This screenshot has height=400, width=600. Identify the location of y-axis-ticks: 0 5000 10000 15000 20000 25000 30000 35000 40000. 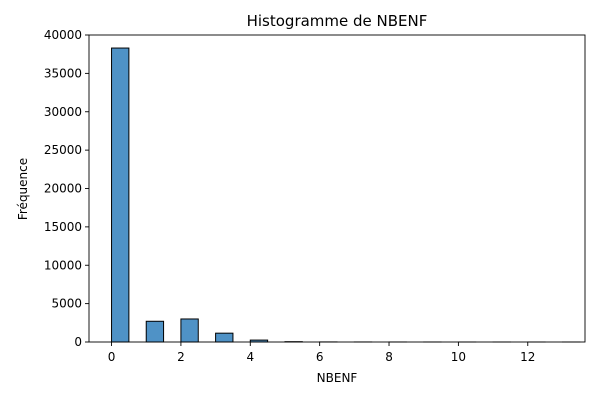
(66, 188).